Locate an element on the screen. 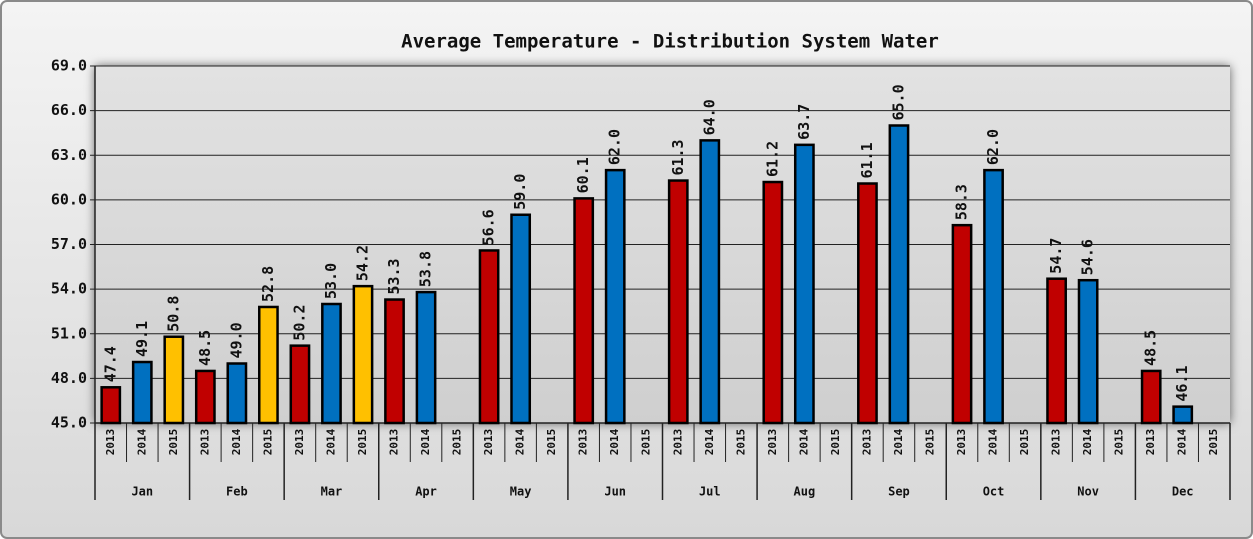  data-label: 59.0 is located at coordinates (520, 192).